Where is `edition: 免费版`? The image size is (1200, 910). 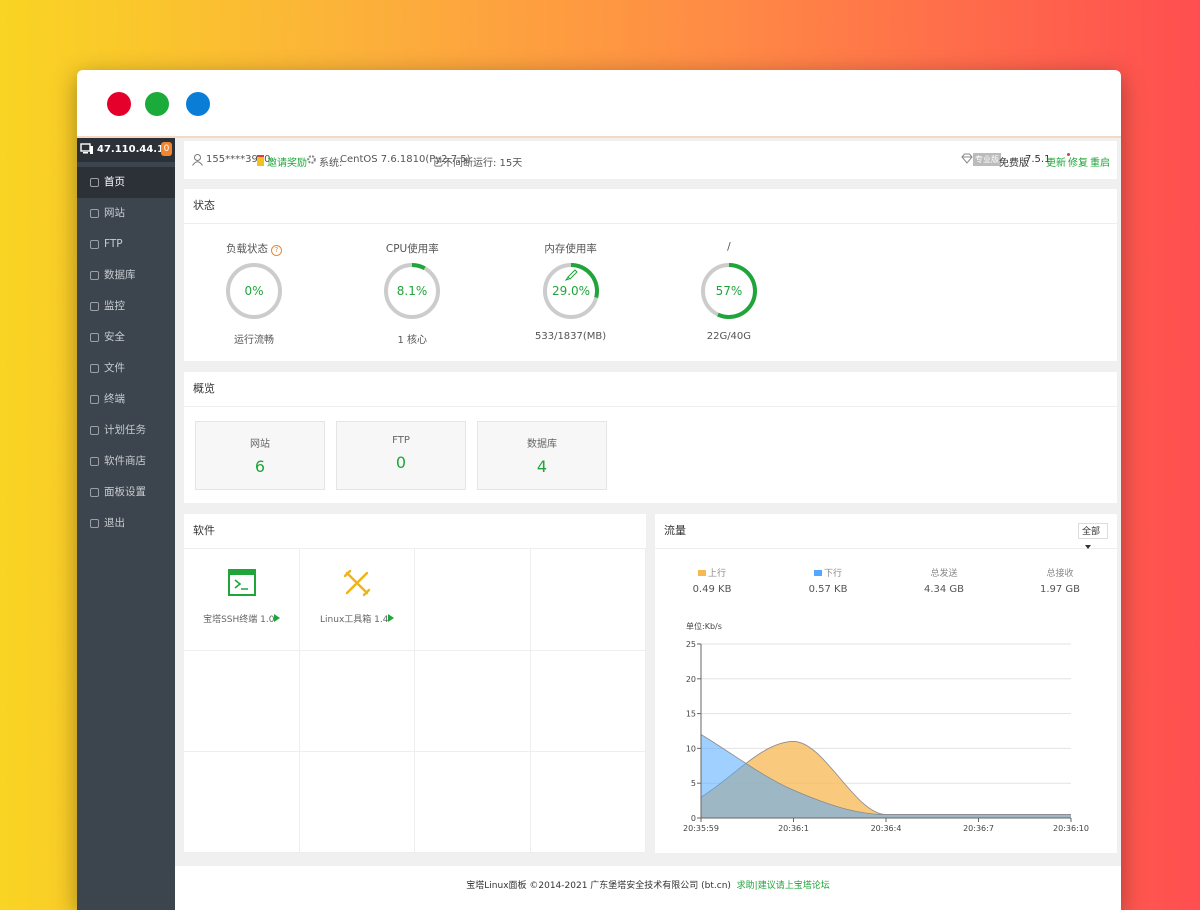
edition: 免费版 is located at coordinates (1014, 163).